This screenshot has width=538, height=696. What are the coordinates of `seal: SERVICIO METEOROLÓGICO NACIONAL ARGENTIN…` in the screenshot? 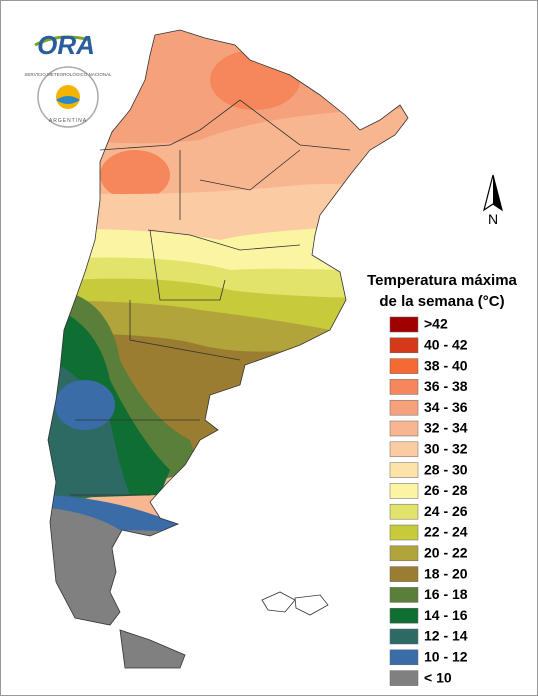 It's located at (68, 97).